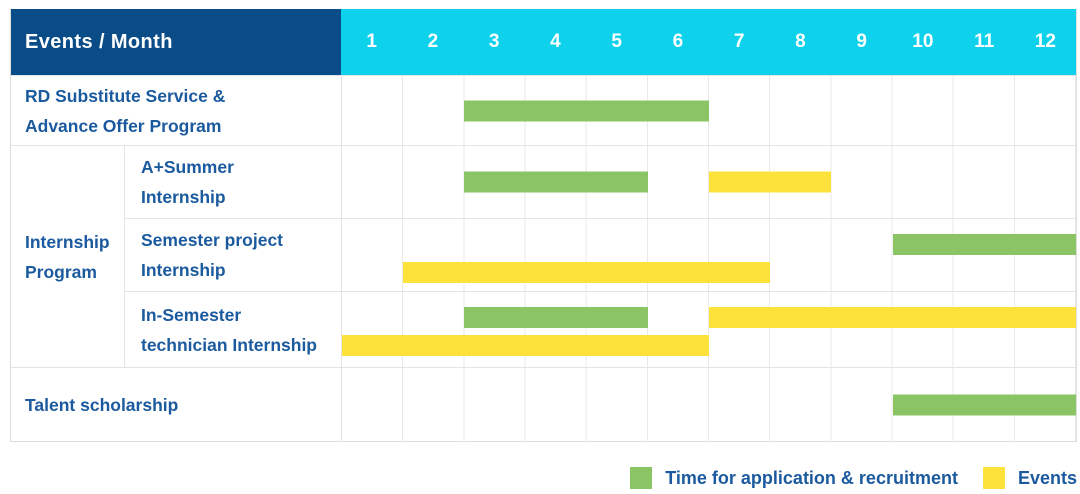  Describe the element at coordinates (739, 41) in the screenshot. I see `month-tick: 7` at that location.